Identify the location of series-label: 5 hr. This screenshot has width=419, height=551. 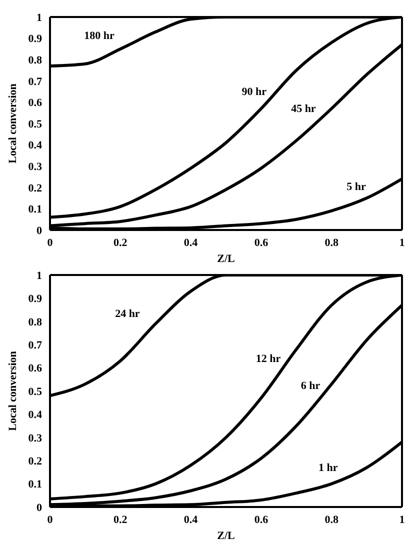
(356, 187).